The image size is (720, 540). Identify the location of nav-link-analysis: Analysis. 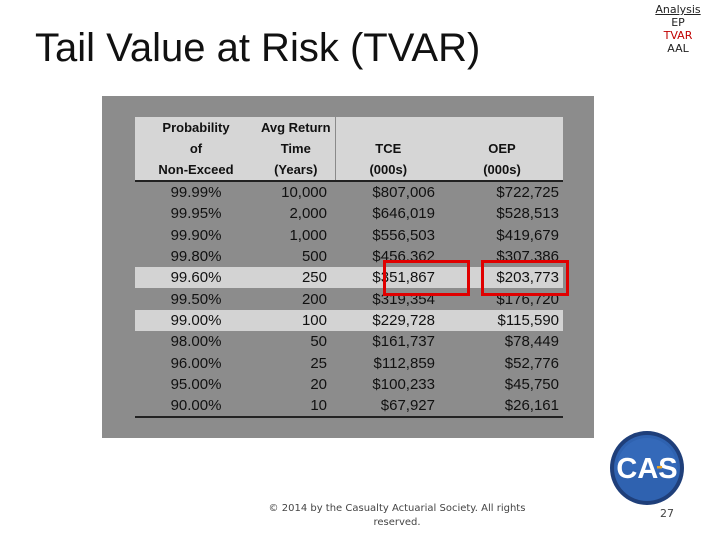
(678, 9).